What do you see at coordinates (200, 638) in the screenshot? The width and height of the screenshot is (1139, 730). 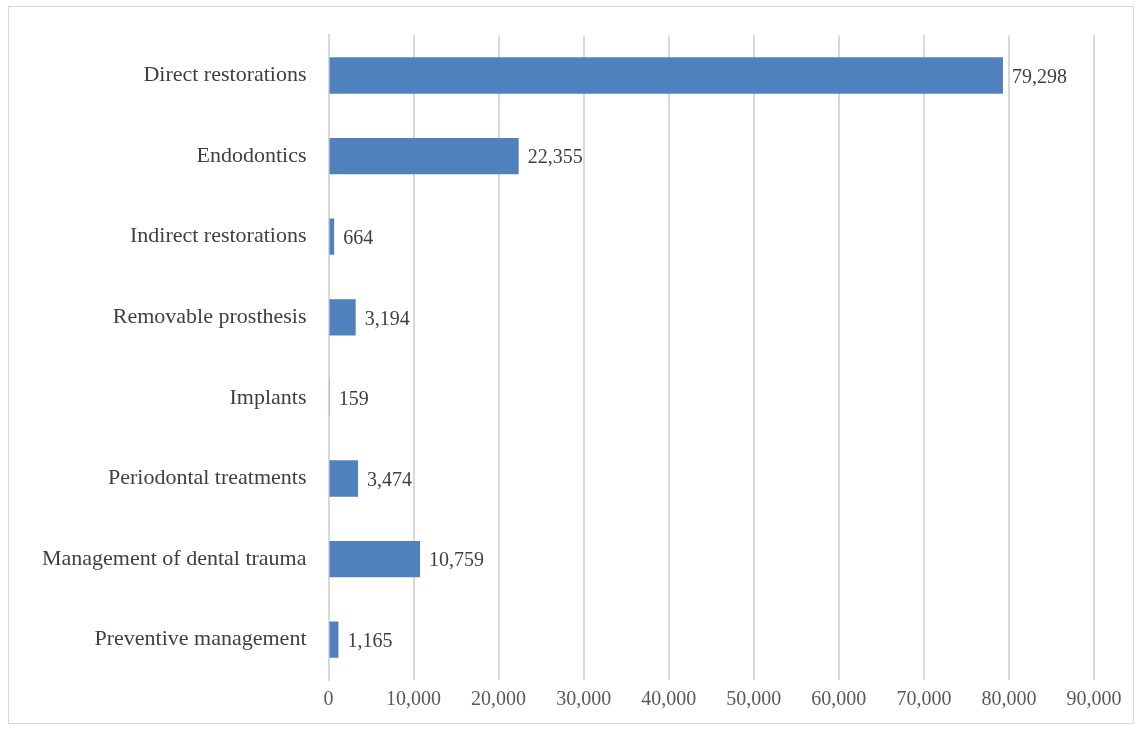 I see `y-tick-label: Preventive management` at bounding box center [200, 638].